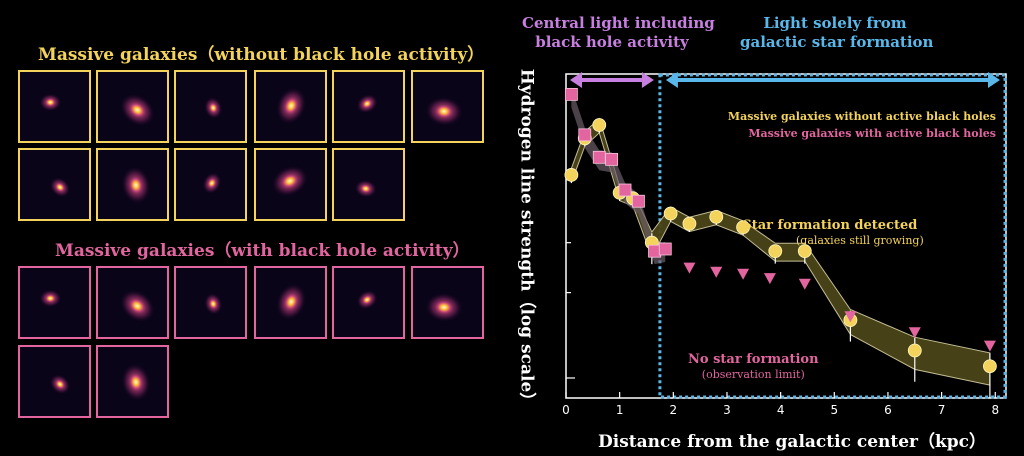  I want to click on annotation-no-star-formation: No star formation (observation limit), so click(753, 367).